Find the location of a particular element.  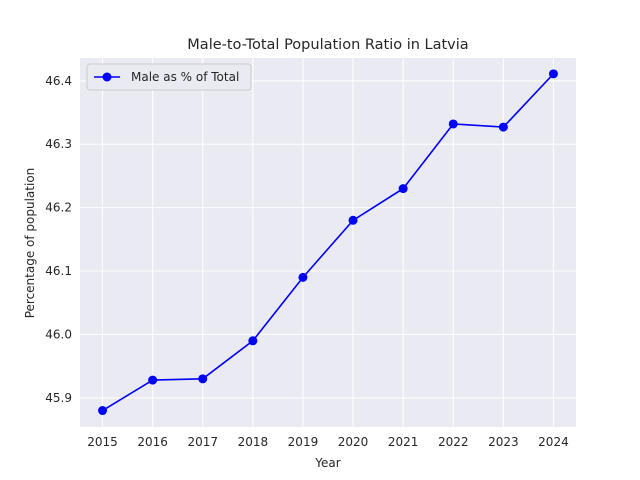

legend-label: Male as % of Total is located at coordinates (185, 77).